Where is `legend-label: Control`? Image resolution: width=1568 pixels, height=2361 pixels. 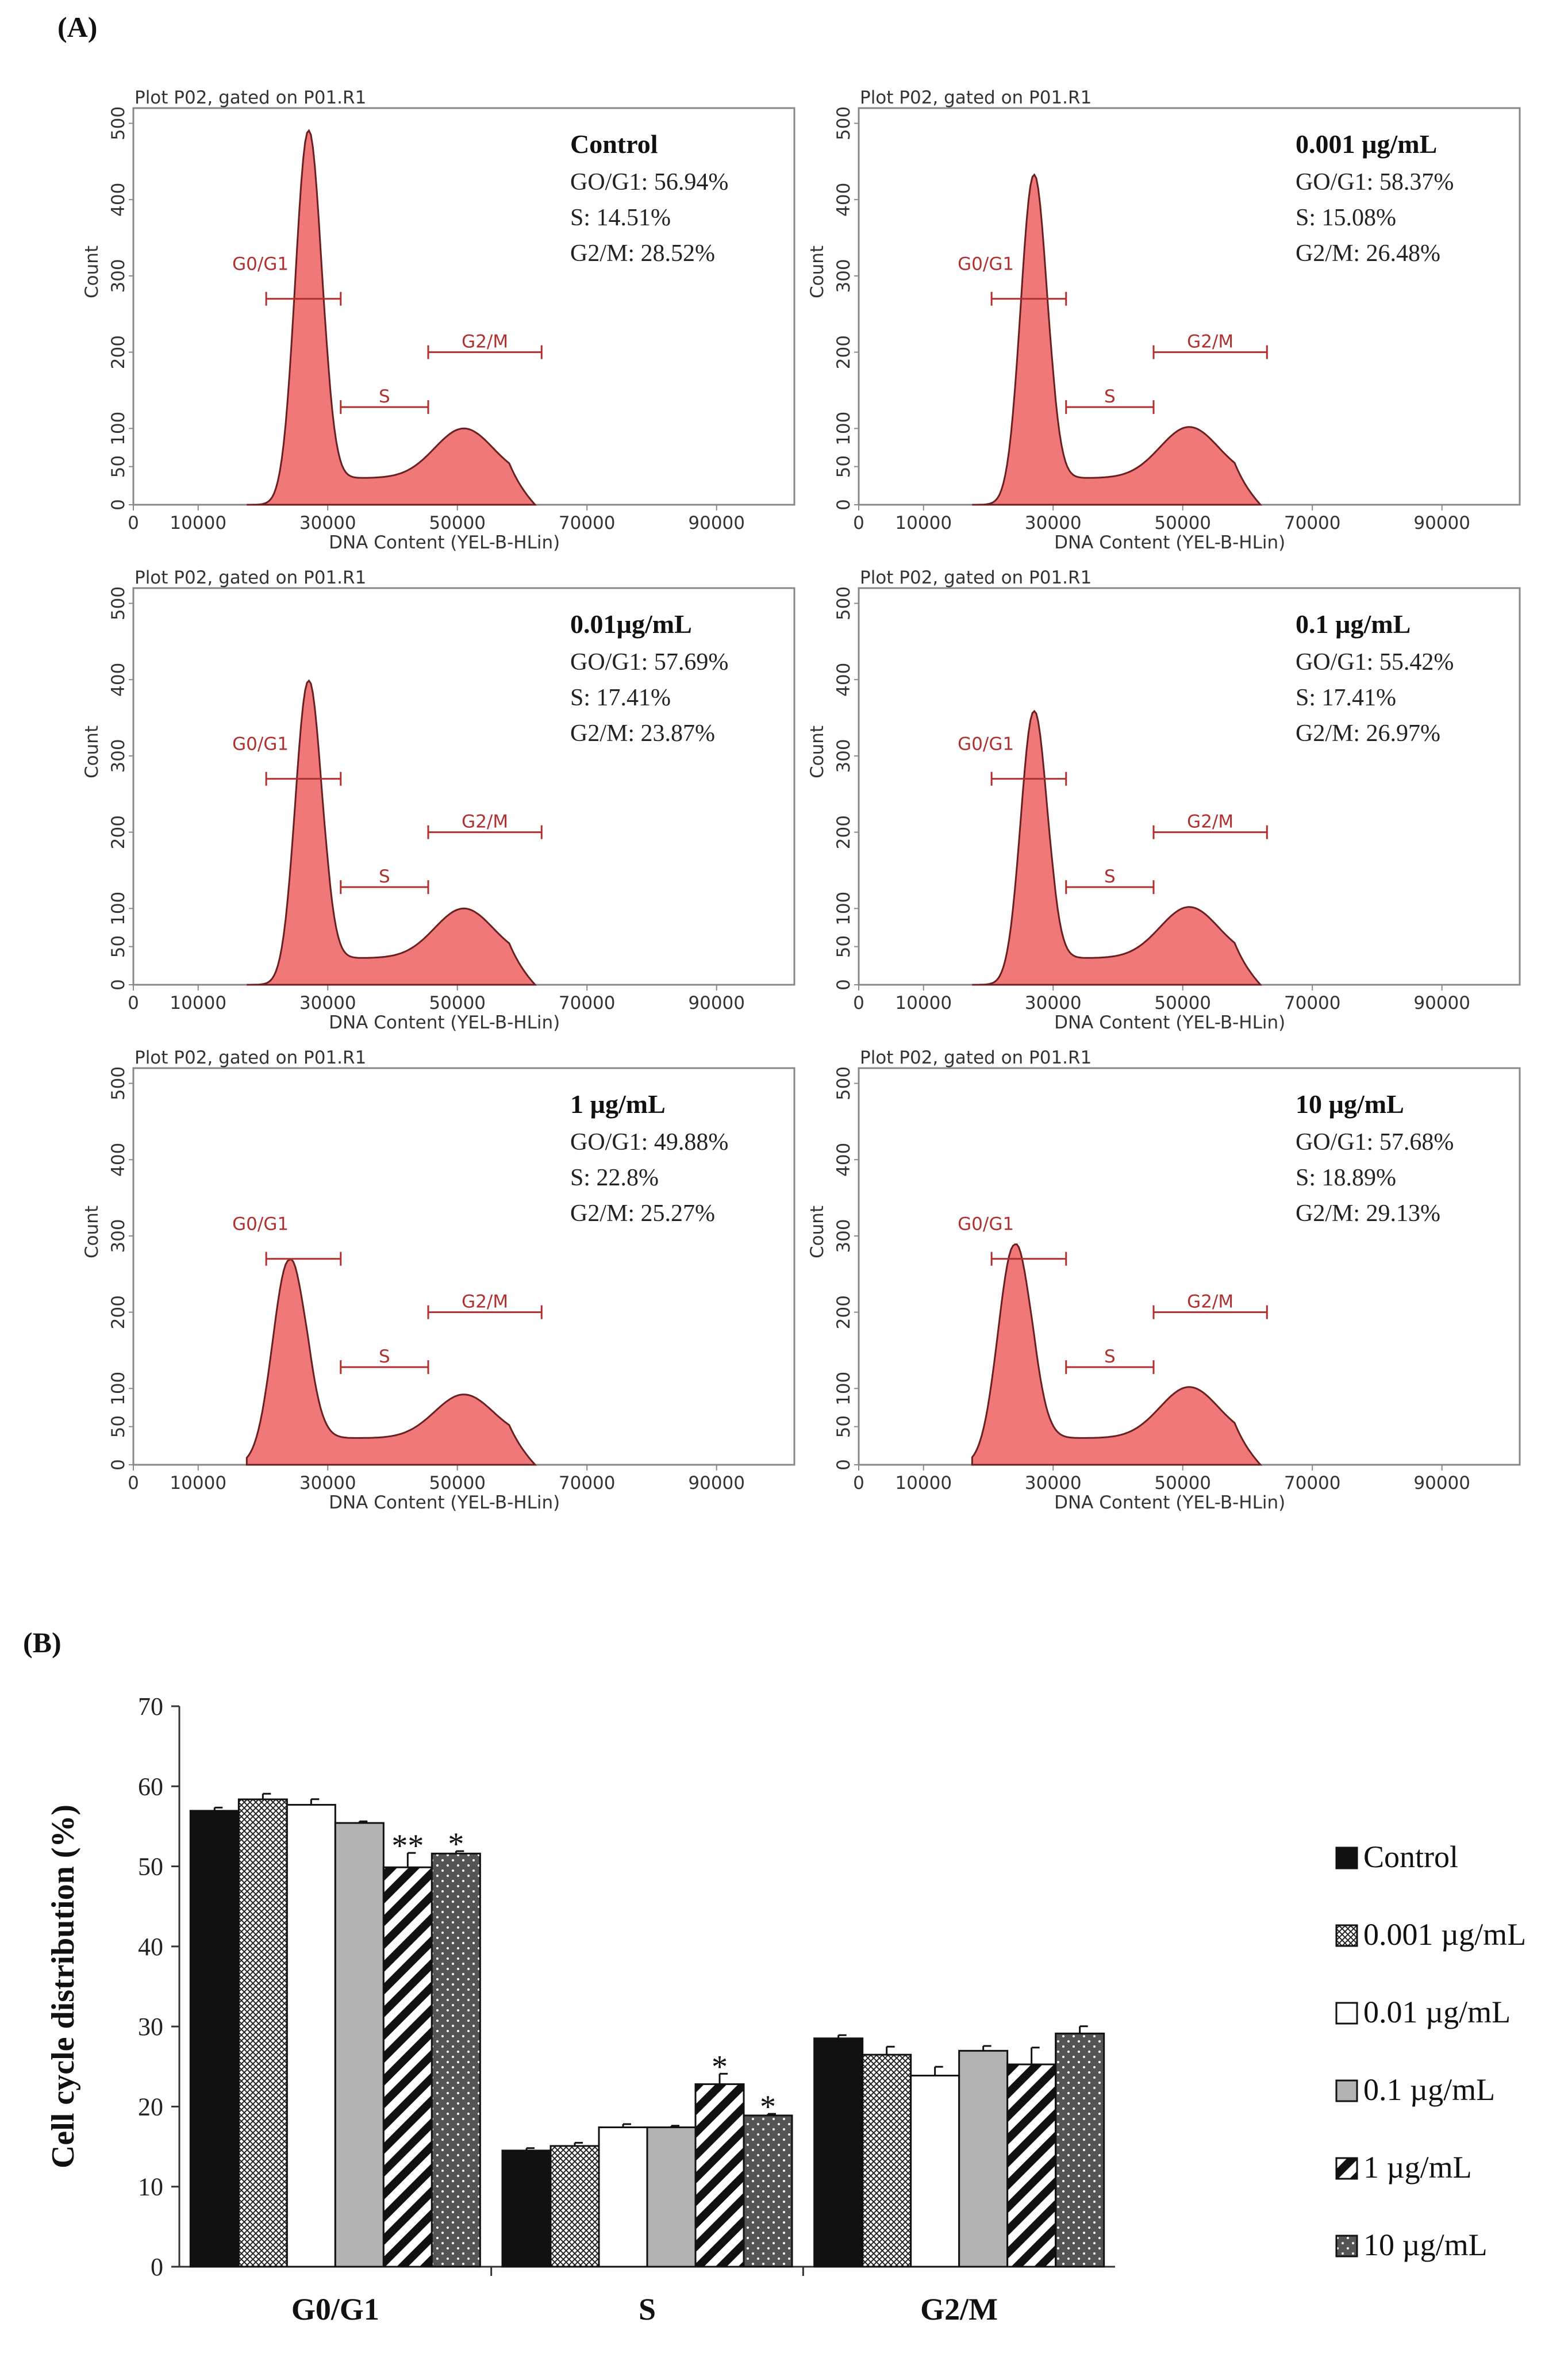 legend-label: Control is located at coordinates (1411, 1857).